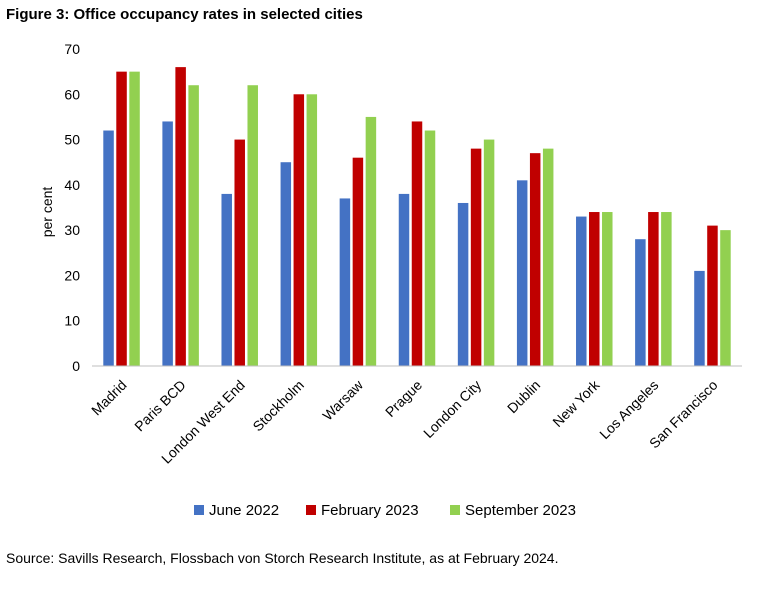  Describe the element at coordinates (72, 207) in the screenshot. I see `y-axis-ticks: 0 10 20 30 40 50 60 70` at that location.